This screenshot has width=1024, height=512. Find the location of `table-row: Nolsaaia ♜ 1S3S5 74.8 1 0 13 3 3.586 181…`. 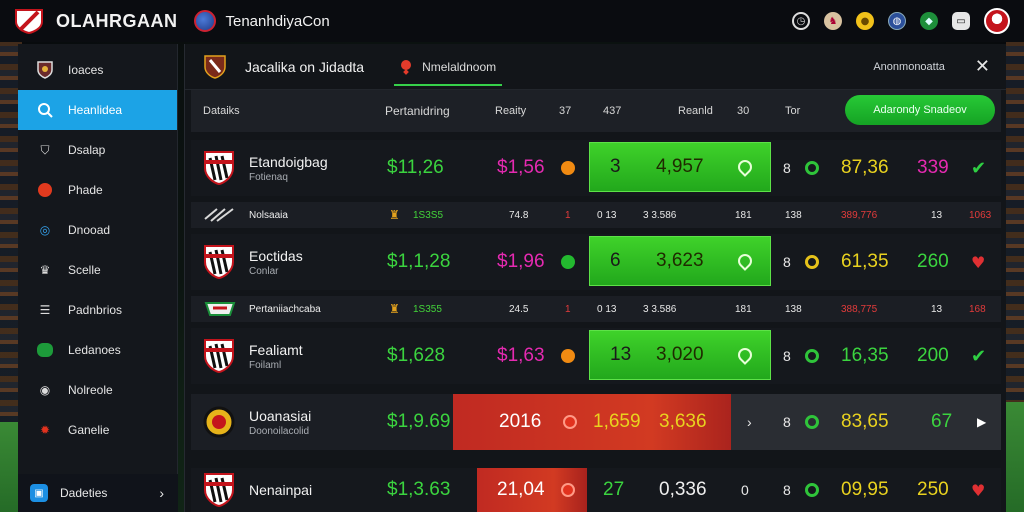

table-row: Nolsaaia ♜ 1S3S5 74.8 1 0 13 3 3.586 181… is located at coordinates (596, 215).